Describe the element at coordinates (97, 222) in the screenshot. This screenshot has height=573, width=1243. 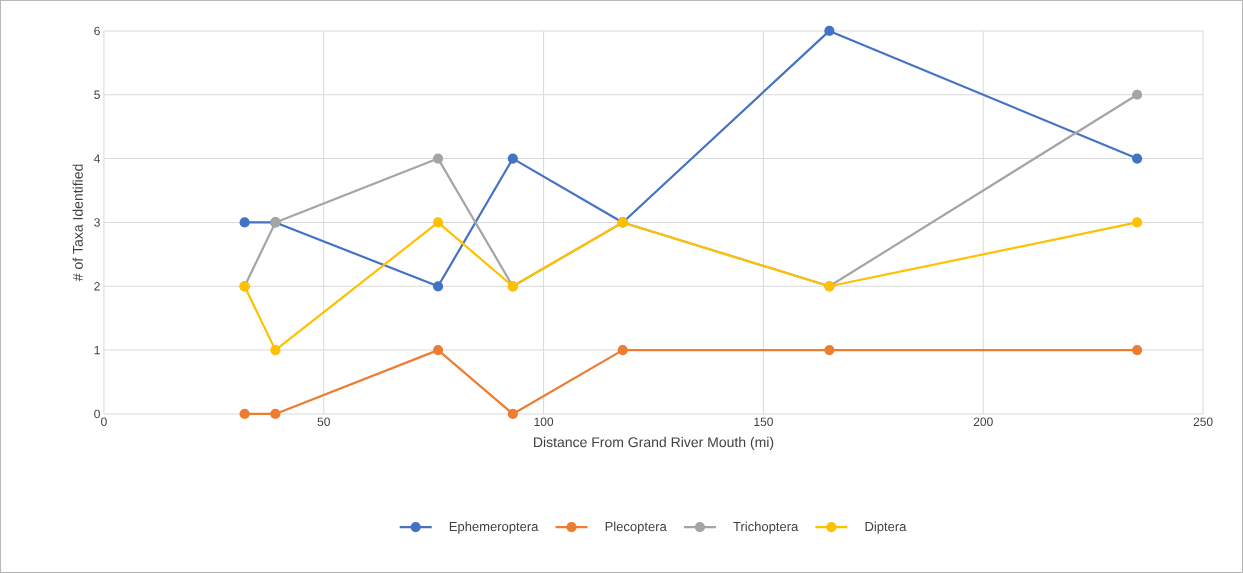
I see `y-tick-label: 3` at that location.